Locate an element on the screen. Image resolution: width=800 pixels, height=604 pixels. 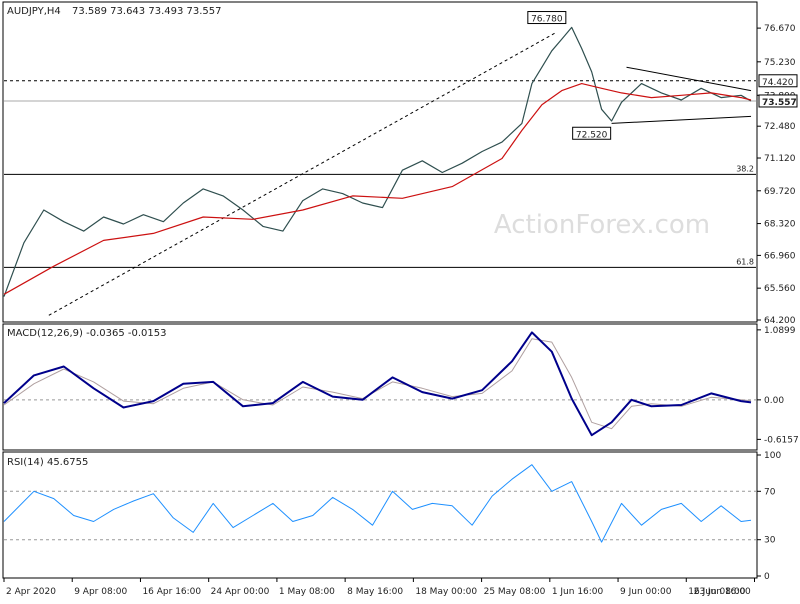
x-axis-label: 16 Apr 16:00 is located at coordinates (171, 592).